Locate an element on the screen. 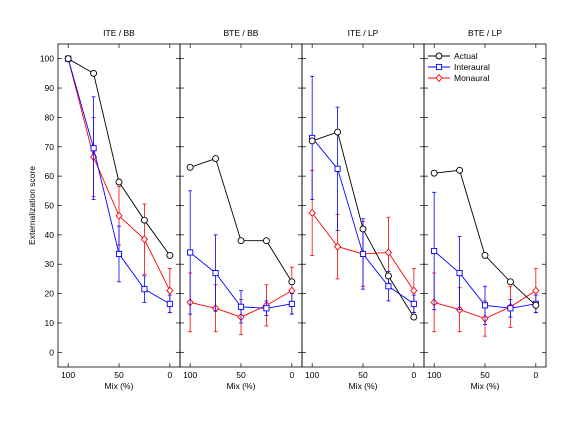 The image size is (576, 432). panel-title: ITE / BB is located at coordinates (119, 33).